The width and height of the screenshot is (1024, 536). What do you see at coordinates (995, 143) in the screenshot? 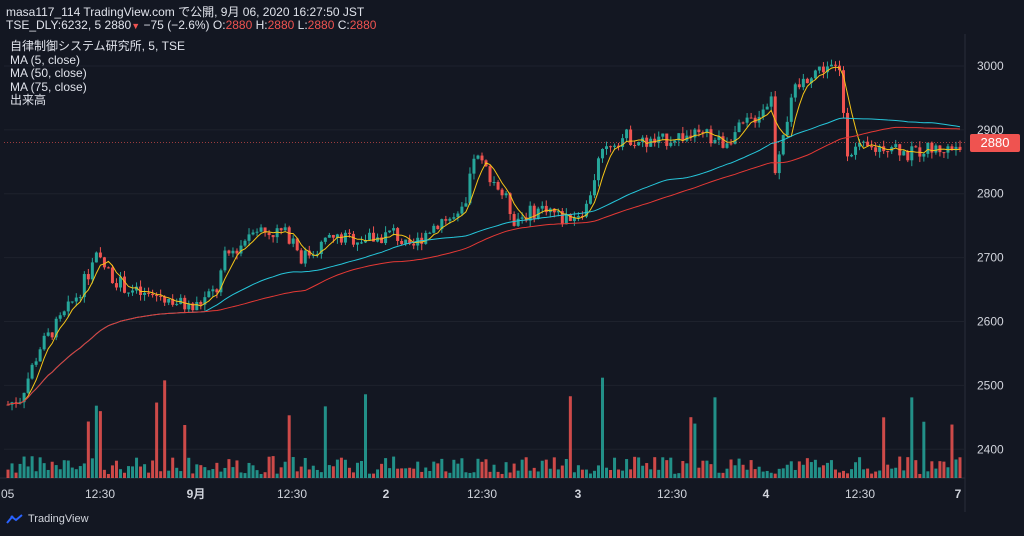
I see `last-price-tag: 2880` at bounding box center [995, 143].